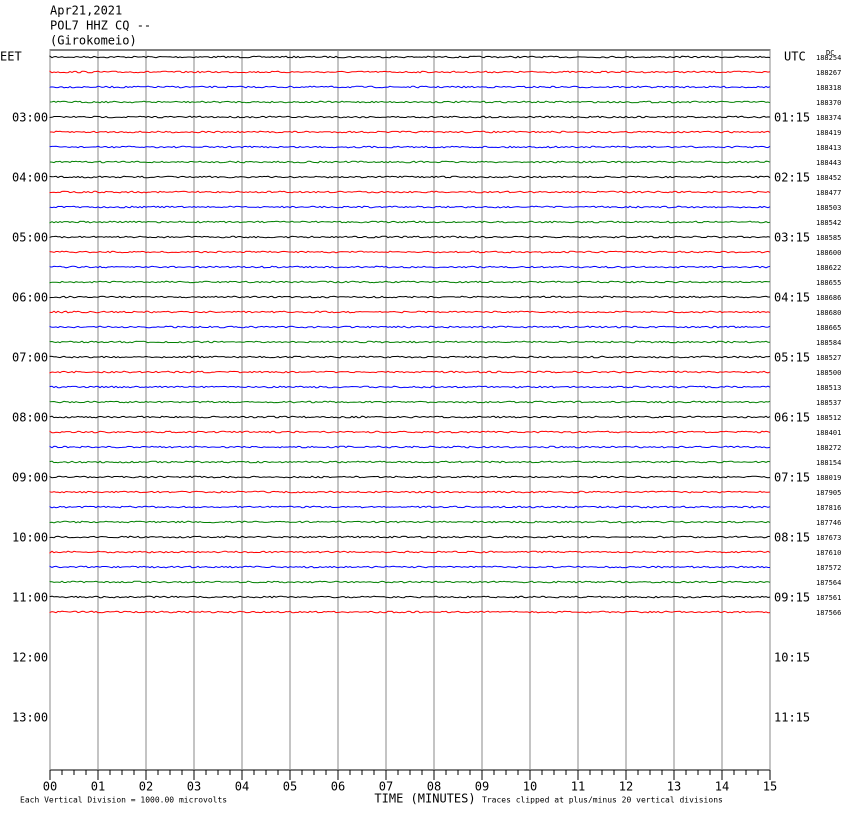 The width and height of the screenshot is (850, 814). I want to click on trace-offset: 188318, so click(828, 88).